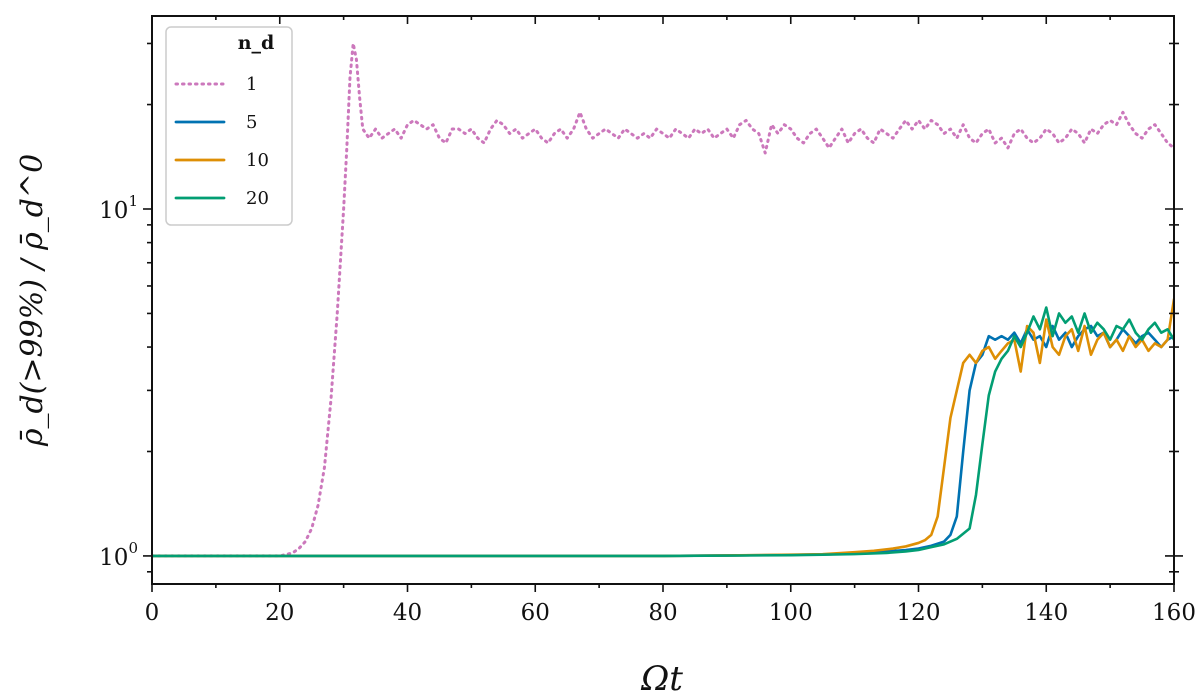  What do you see at coordinates (152, 613) in the screenshot?
I see `x-tick-label: 0` at bounding box center [152, 613].